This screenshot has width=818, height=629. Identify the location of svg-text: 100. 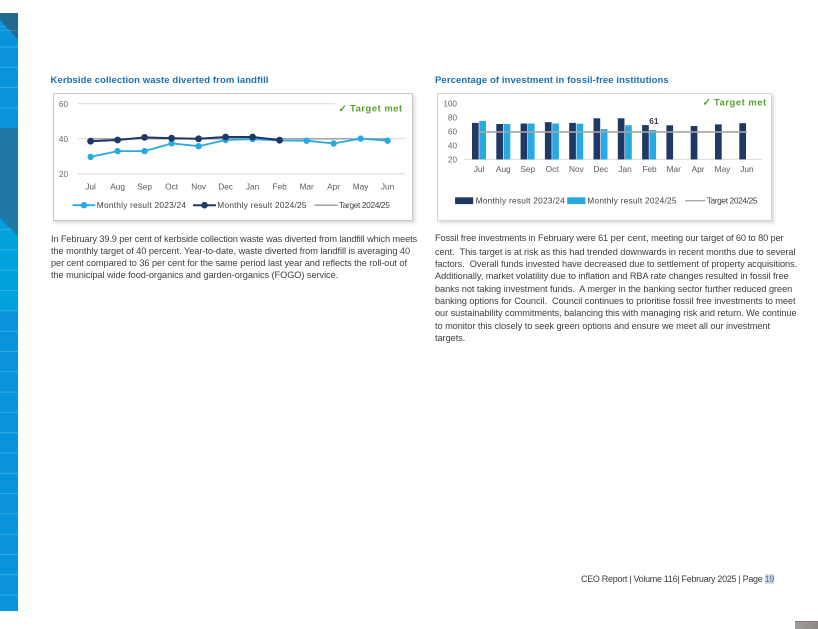
(450, 104).